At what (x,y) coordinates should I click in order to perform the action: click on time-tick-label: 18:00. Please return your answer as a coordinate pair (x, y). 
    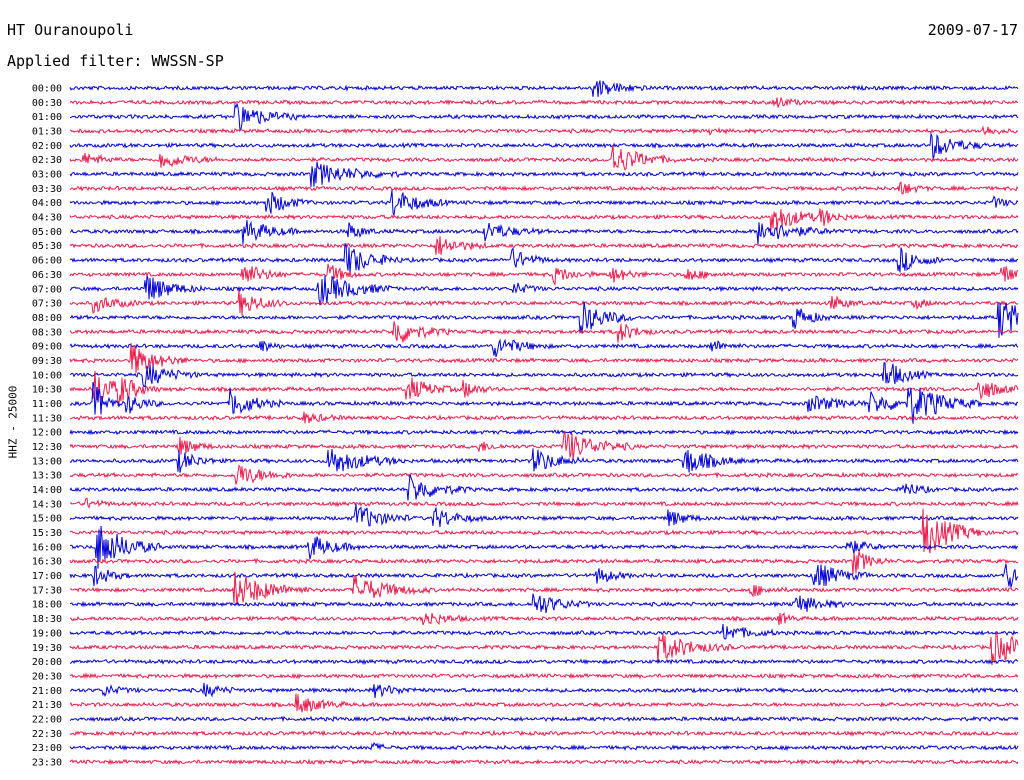
    Looking at the image, I should click on (47, 605).